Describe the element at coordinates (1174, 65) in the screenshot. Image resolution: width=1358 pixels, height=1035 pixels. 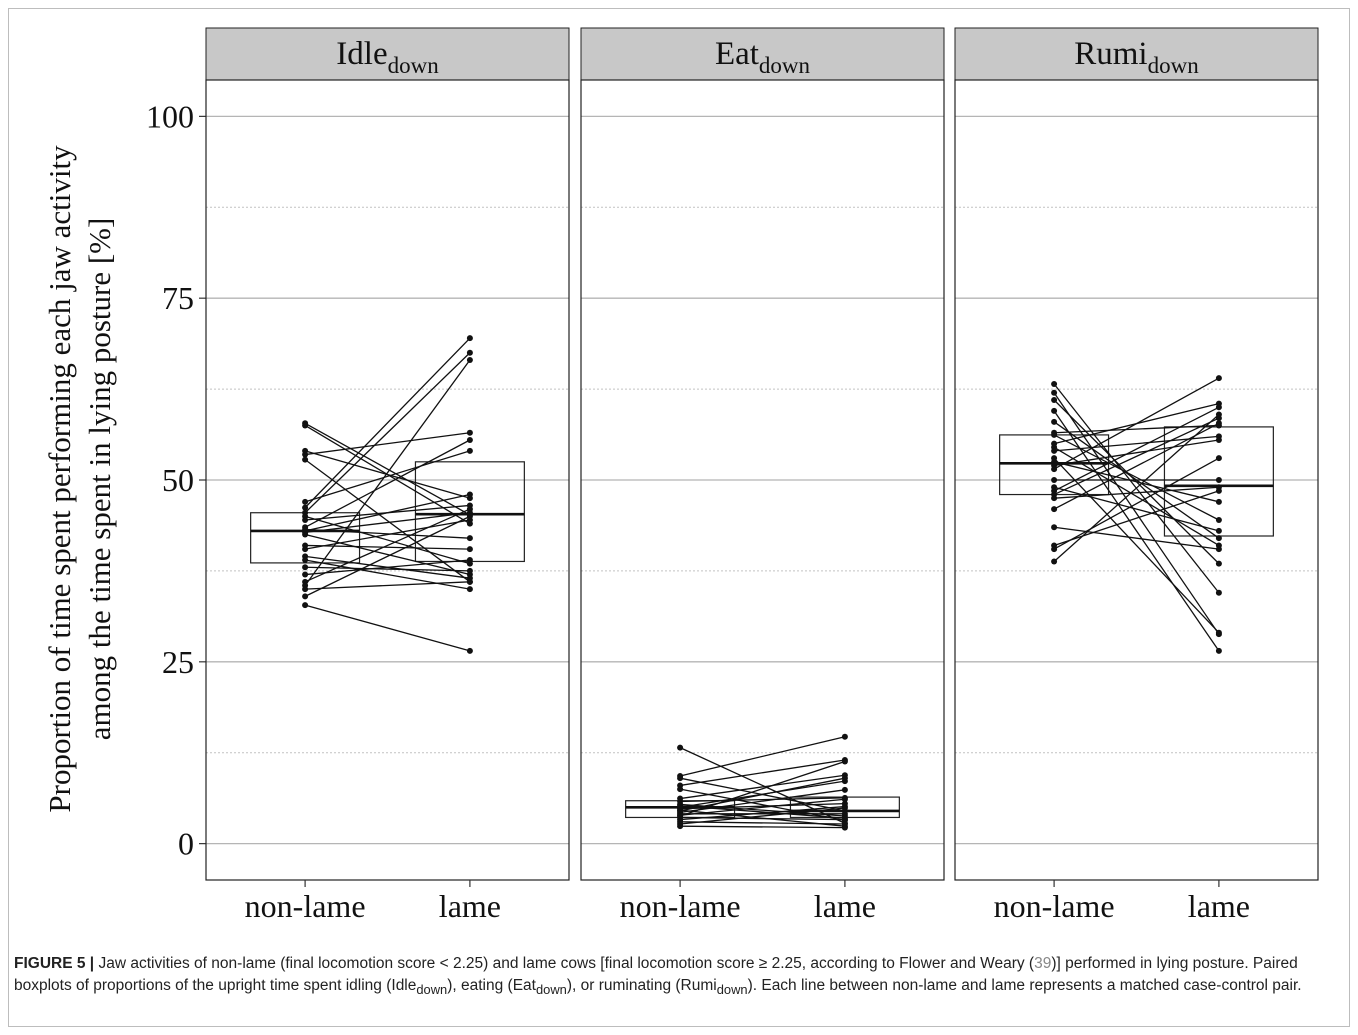
I see `facet-title-subscript: down` at that location.